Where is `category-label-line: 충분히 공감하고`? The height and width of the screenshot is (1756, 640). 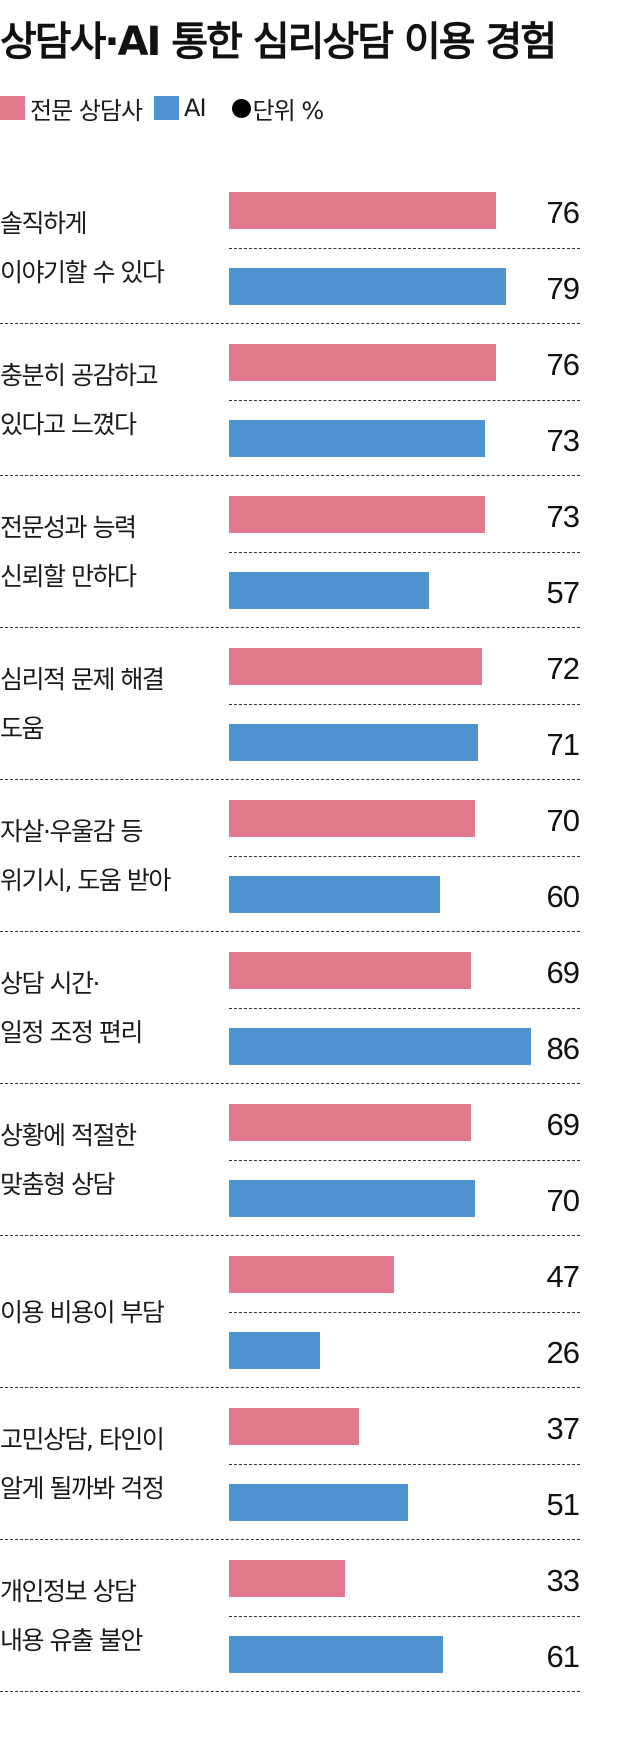
category-label-line: 충분히 공감하고 is located at coordinates (79, 375).